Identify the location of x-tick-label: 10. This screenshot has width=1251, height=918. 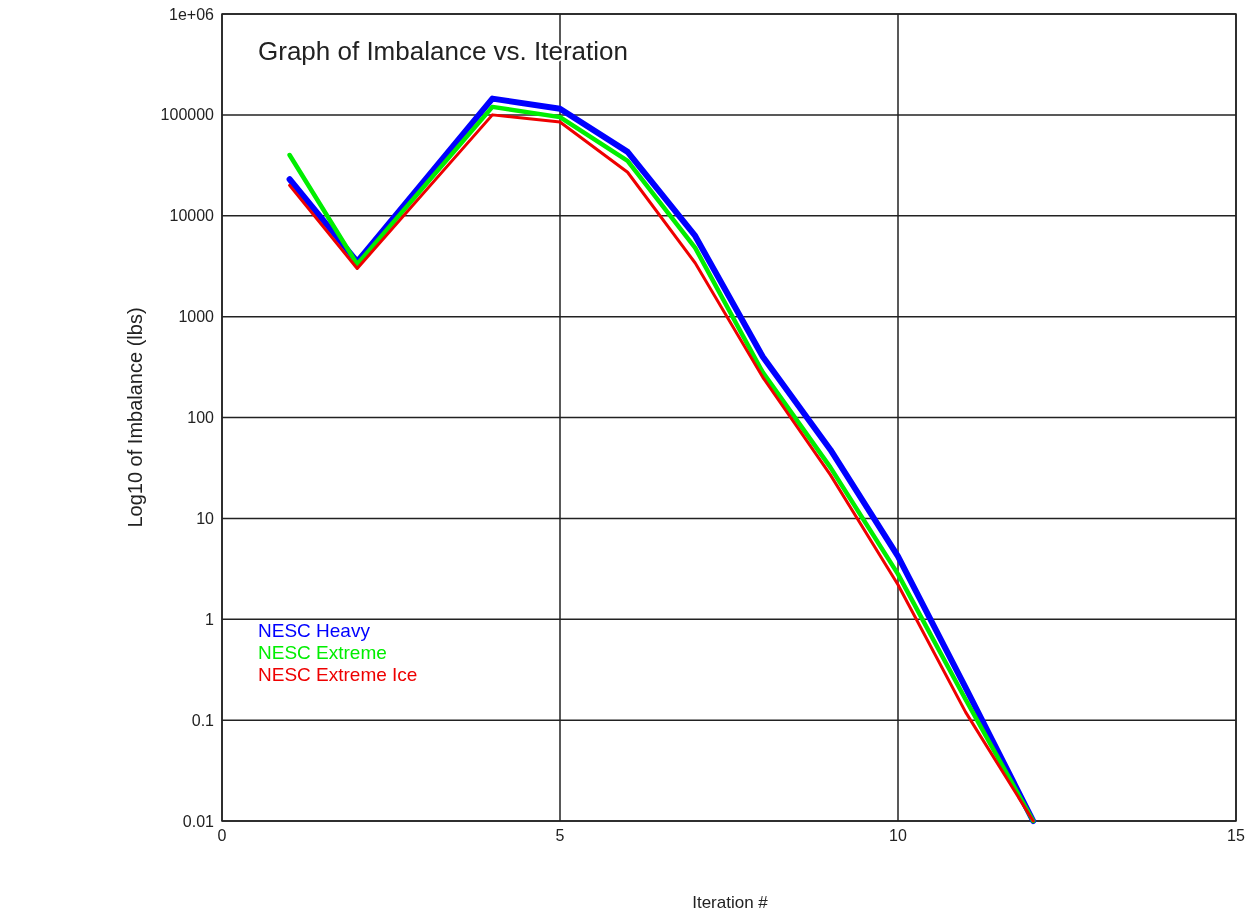
(898, 835).